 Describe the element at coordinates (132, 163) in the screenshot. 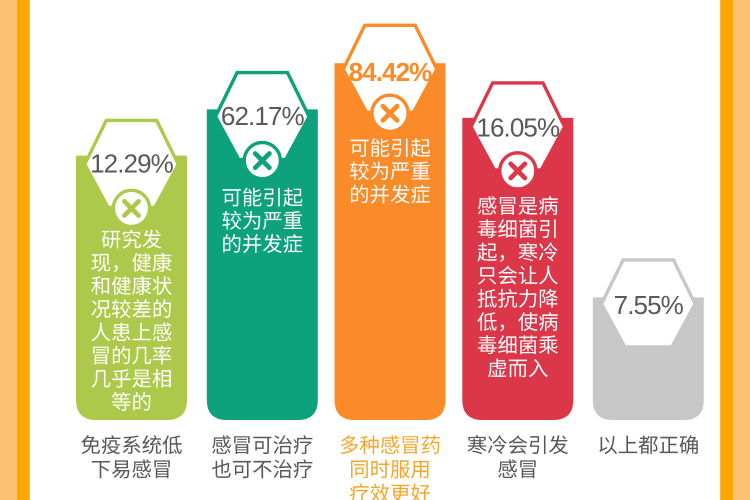

I see `svg-text: 12.29%` at that location.